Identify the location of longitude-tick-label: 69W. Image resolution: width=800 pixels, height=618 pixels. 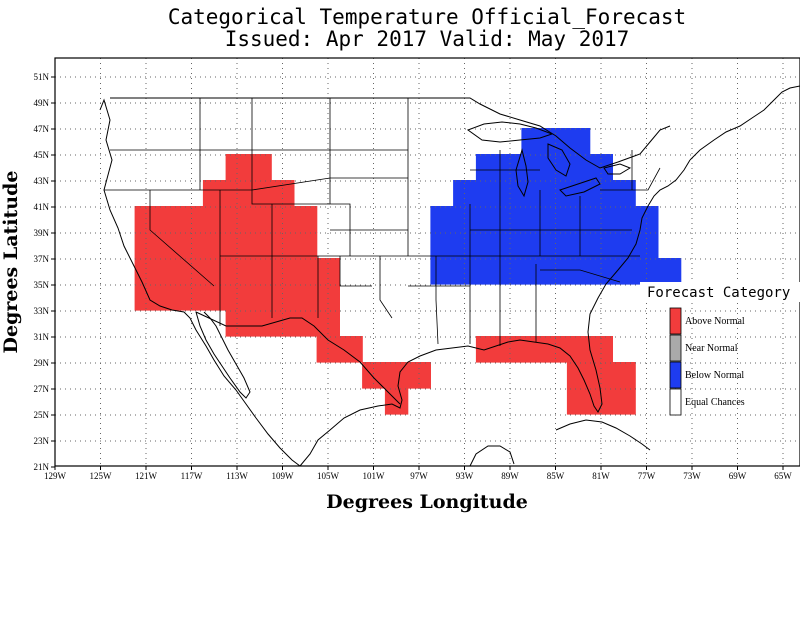
(738, 476).